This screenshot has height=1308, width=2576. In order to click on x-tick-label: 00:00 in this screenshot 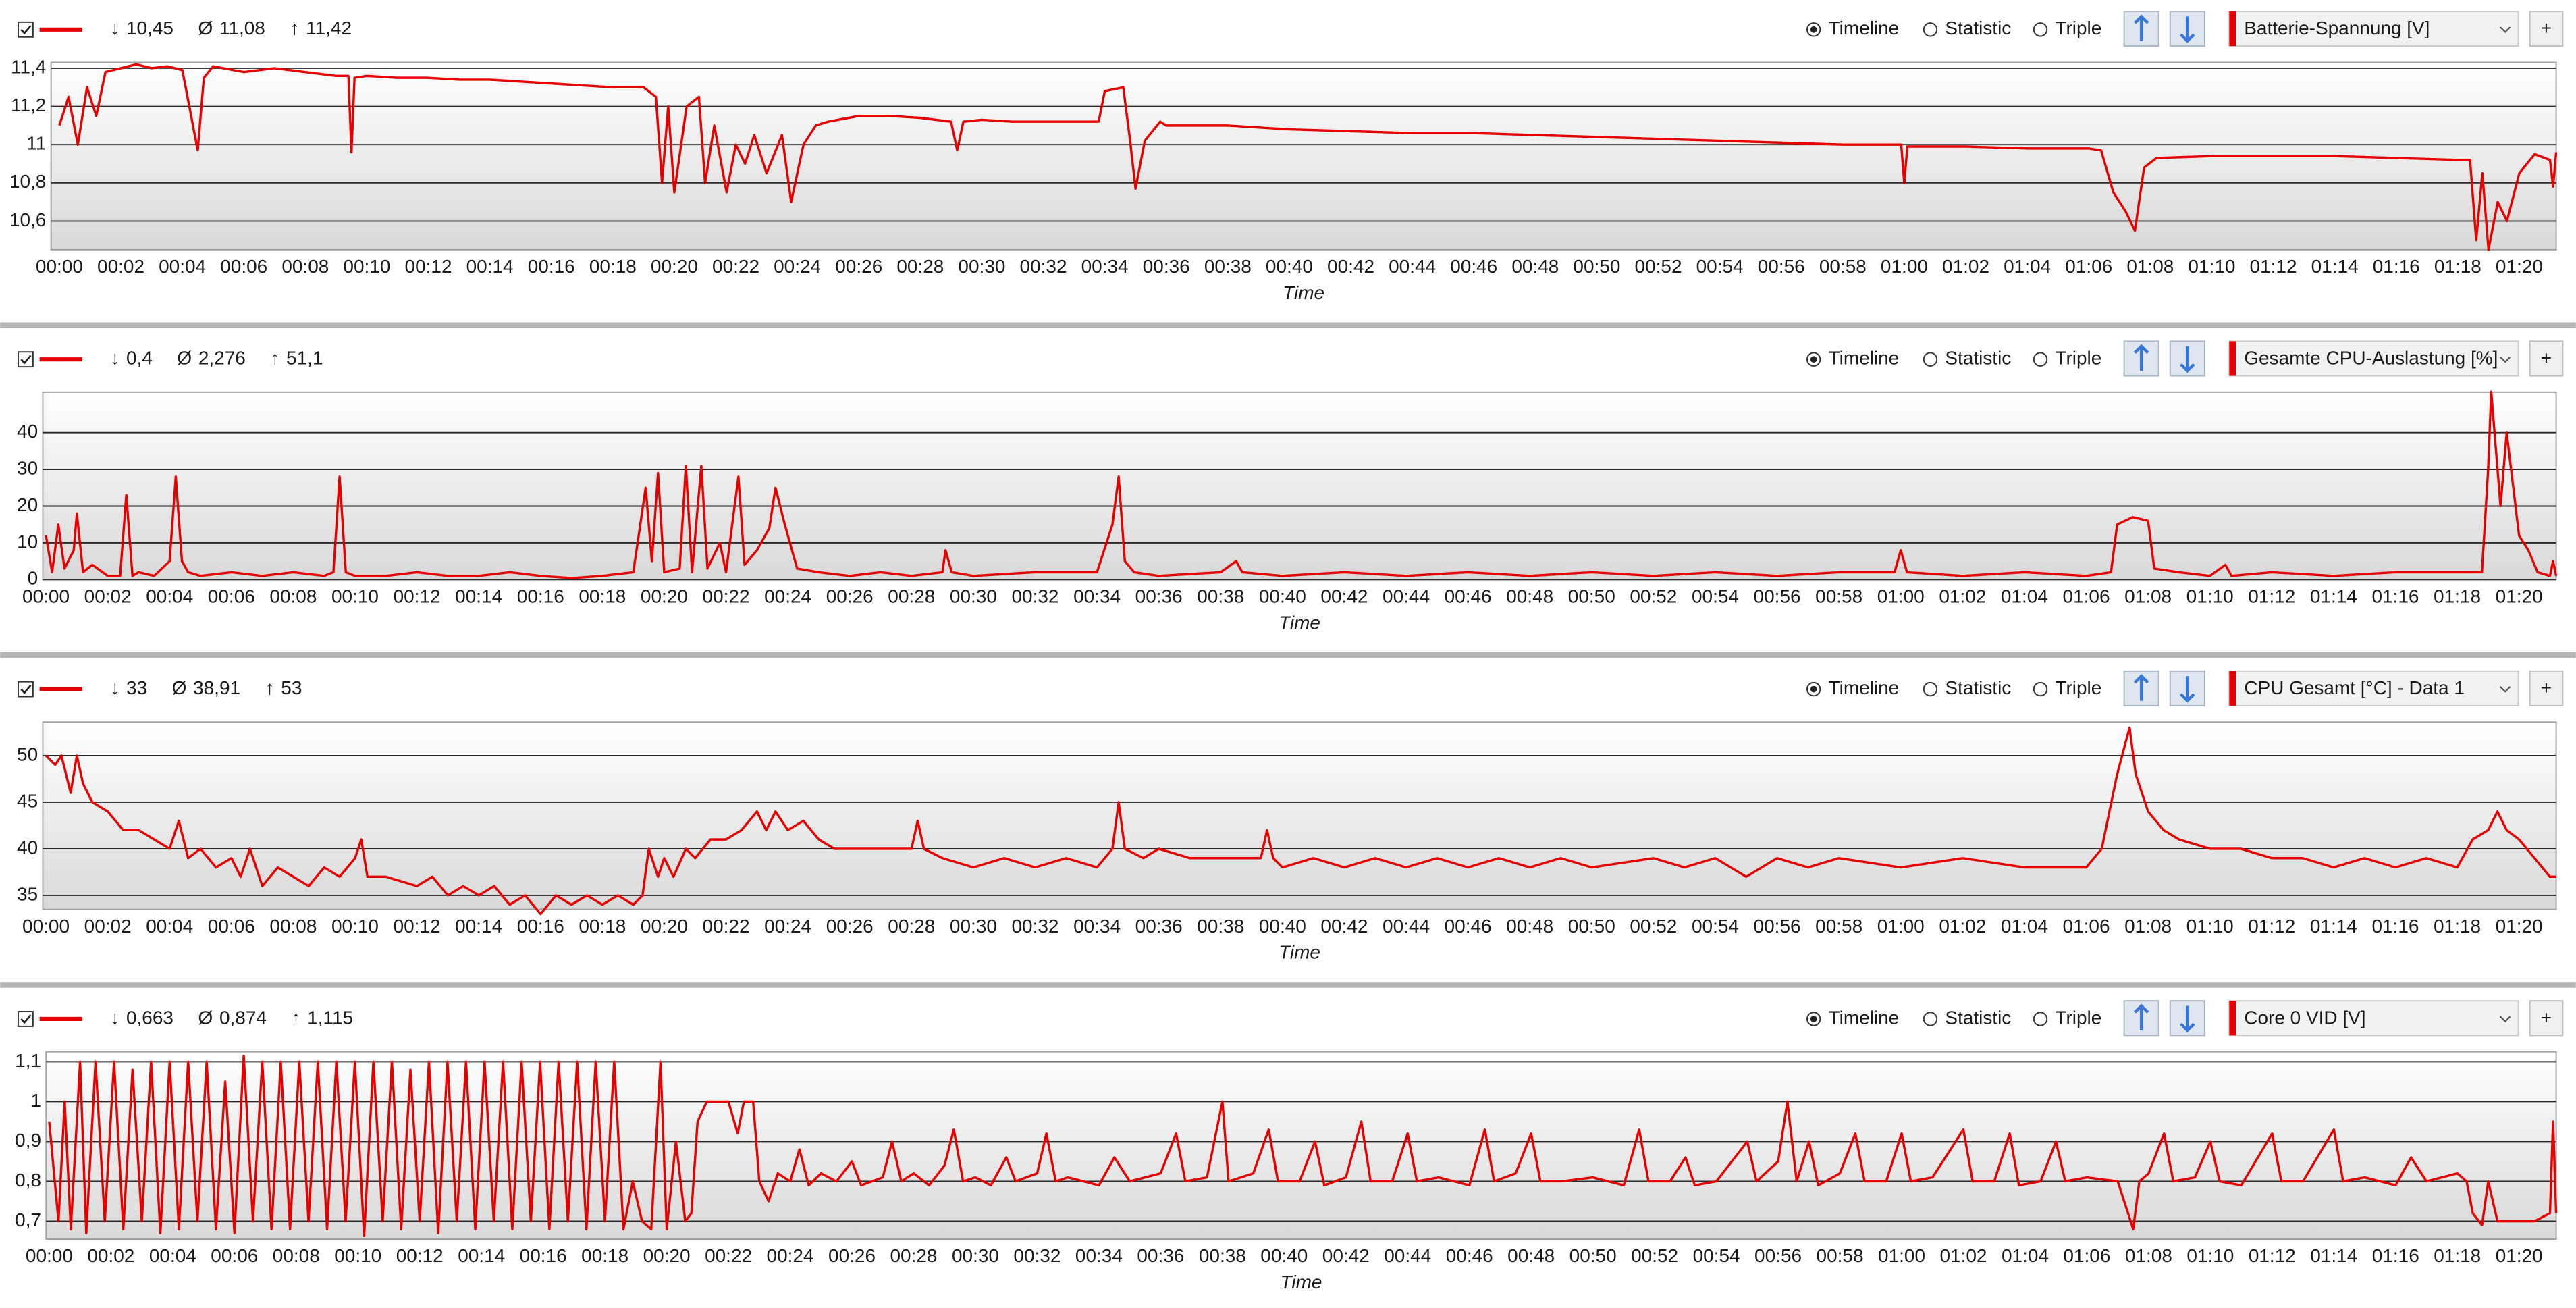, I will do `click(46, 595)`.